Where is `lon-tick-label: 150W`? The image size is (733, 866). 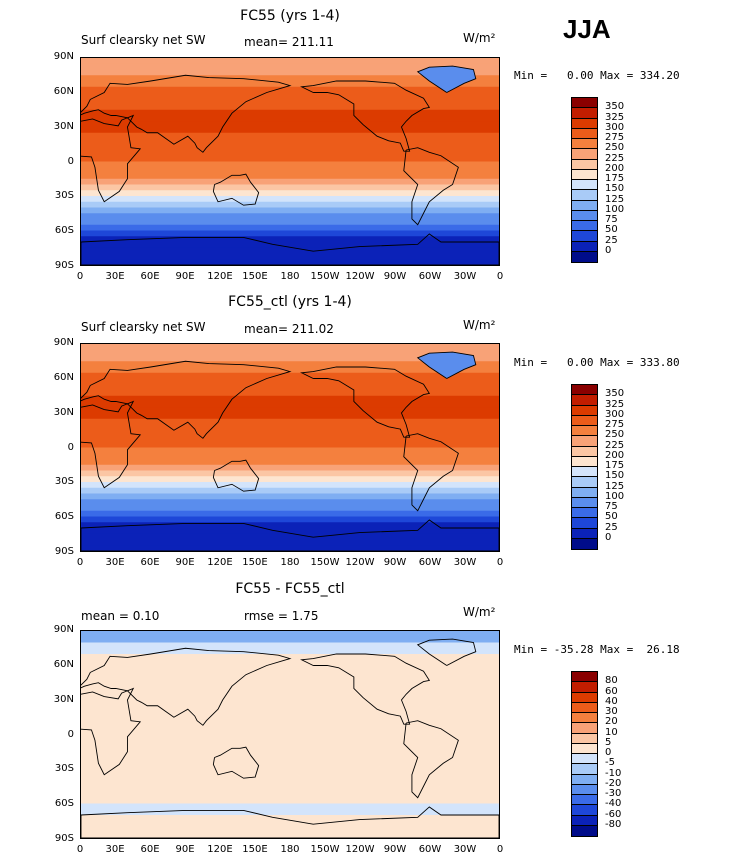 lon-tick-label: 150W is located at coordinates (325, 562).